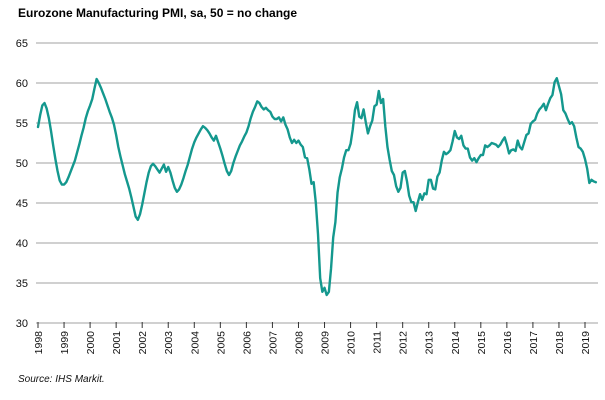 This screenshot has width=605, height=400. Describe the element at coordinates (22, 124) in the screenshot. I see `y-axis-label-55: 55` at that location.